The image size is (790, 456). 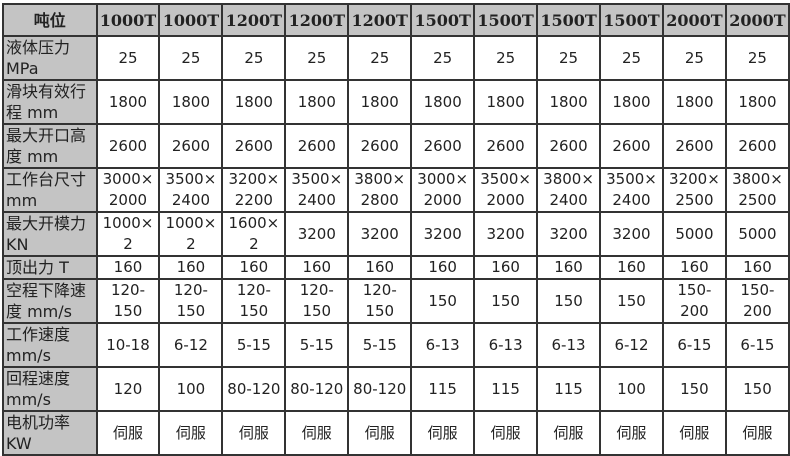 I want to click on row-label: 最大开模力 KN, so click(x=50, y=234).